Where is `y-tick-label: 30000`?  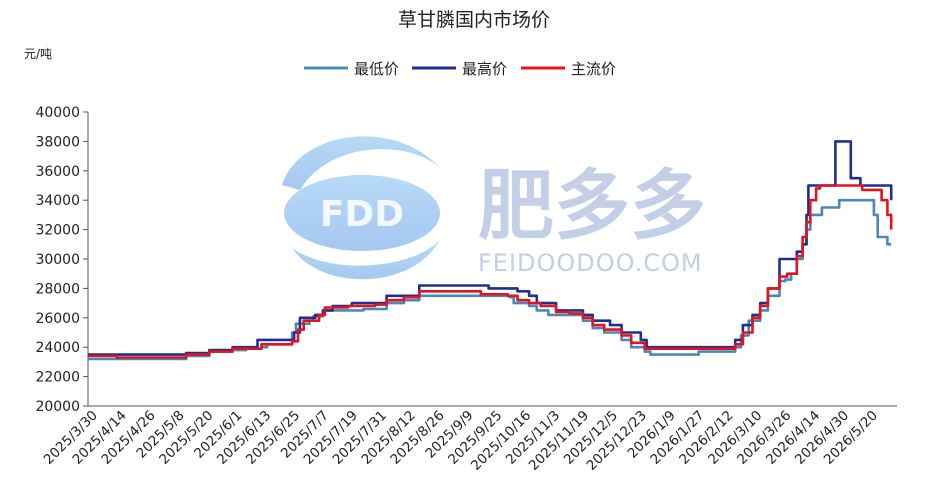
y-tick-label: 30000 is located at coordinates (57, 260).